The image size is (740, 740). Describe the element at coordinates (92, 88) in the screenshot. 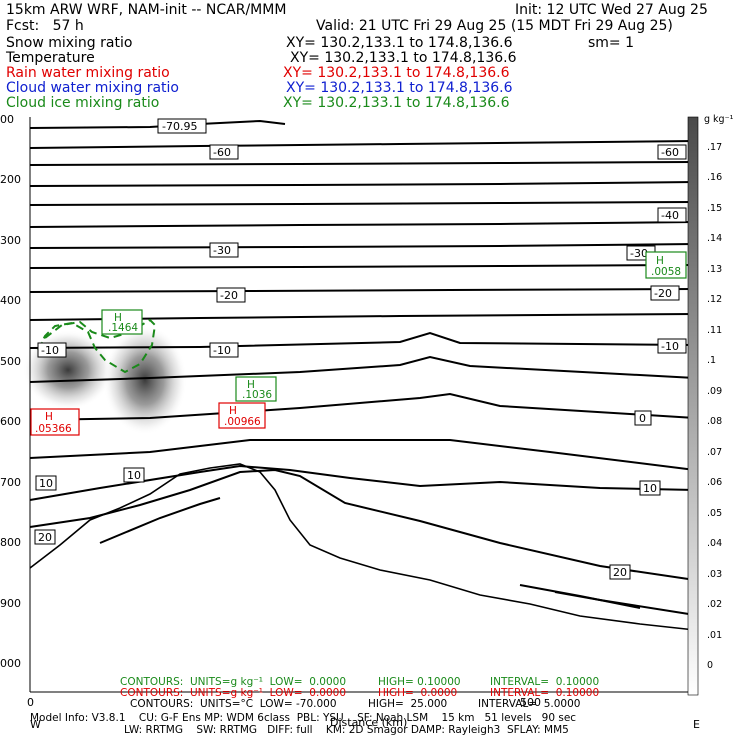

I see `field-name-cloud-water: Cloud water mixing ratio` at that location.